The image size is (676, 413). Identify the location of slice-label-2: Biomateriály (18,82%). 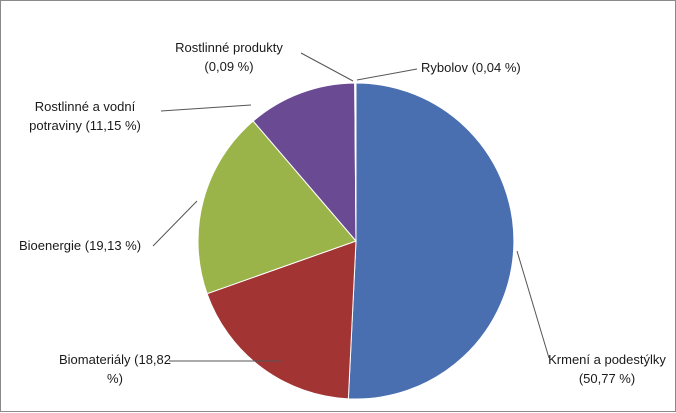
(115, 369).